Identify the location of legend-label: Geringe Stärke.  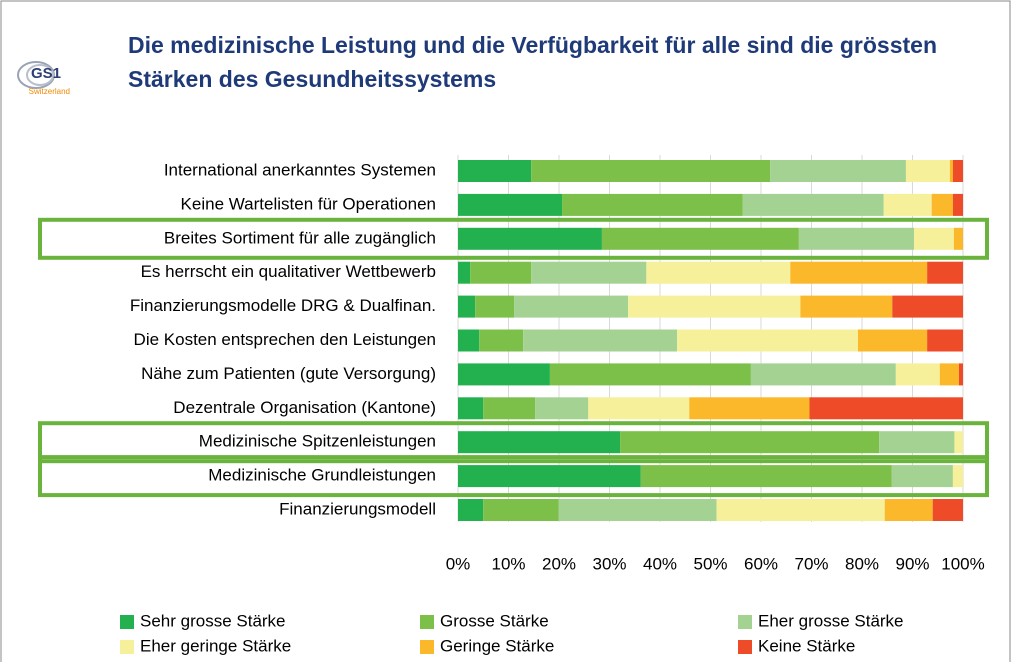
(497, 645).